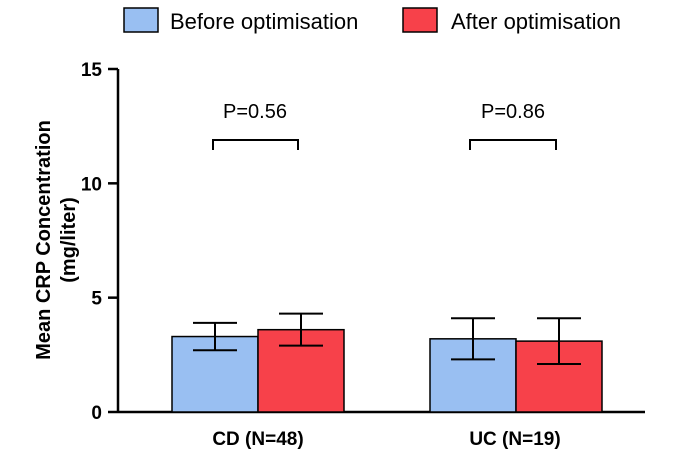 The image size is (673, 453). What do you see at coordinates (513, 144) in the screenshot?
I see `significance-bracket-uc` at bounding box center [513, 144].